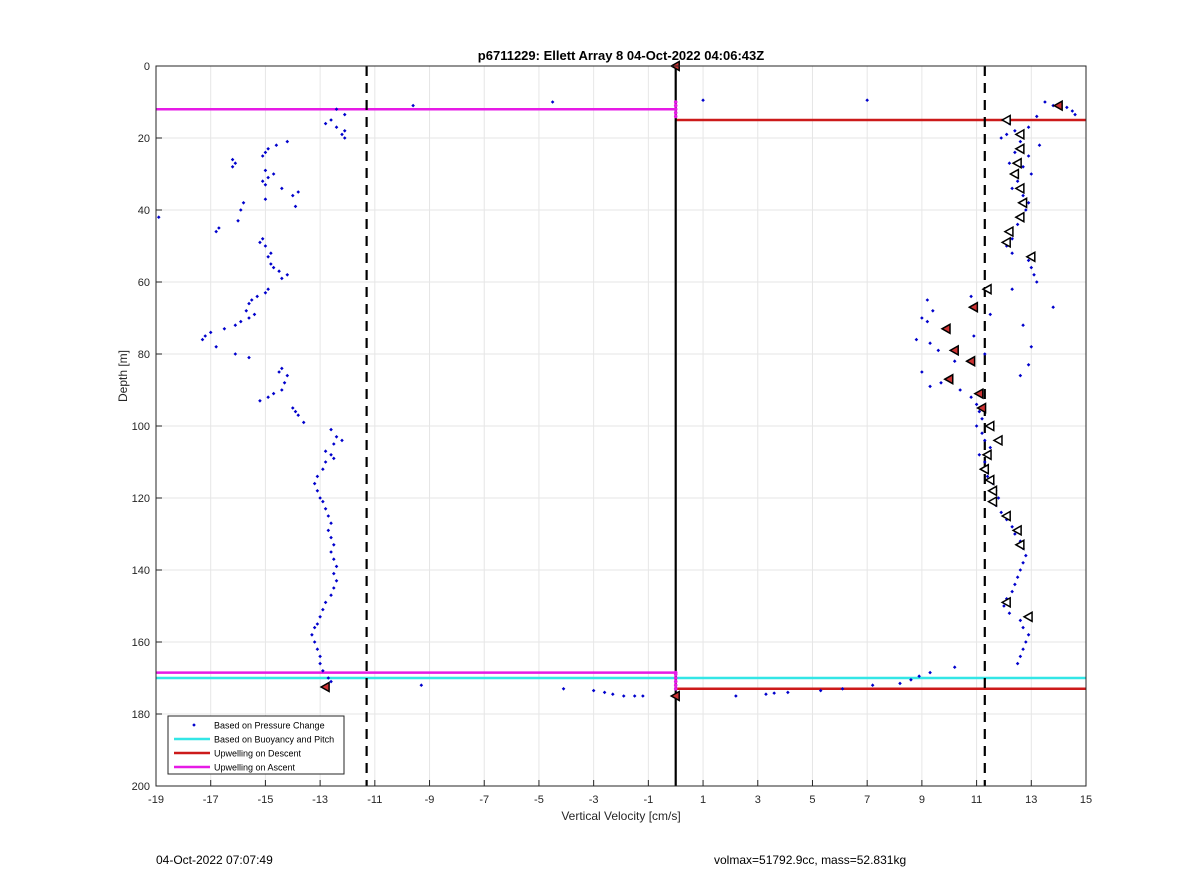  I want to click on y-tick-label: 20, so click(144, 139).